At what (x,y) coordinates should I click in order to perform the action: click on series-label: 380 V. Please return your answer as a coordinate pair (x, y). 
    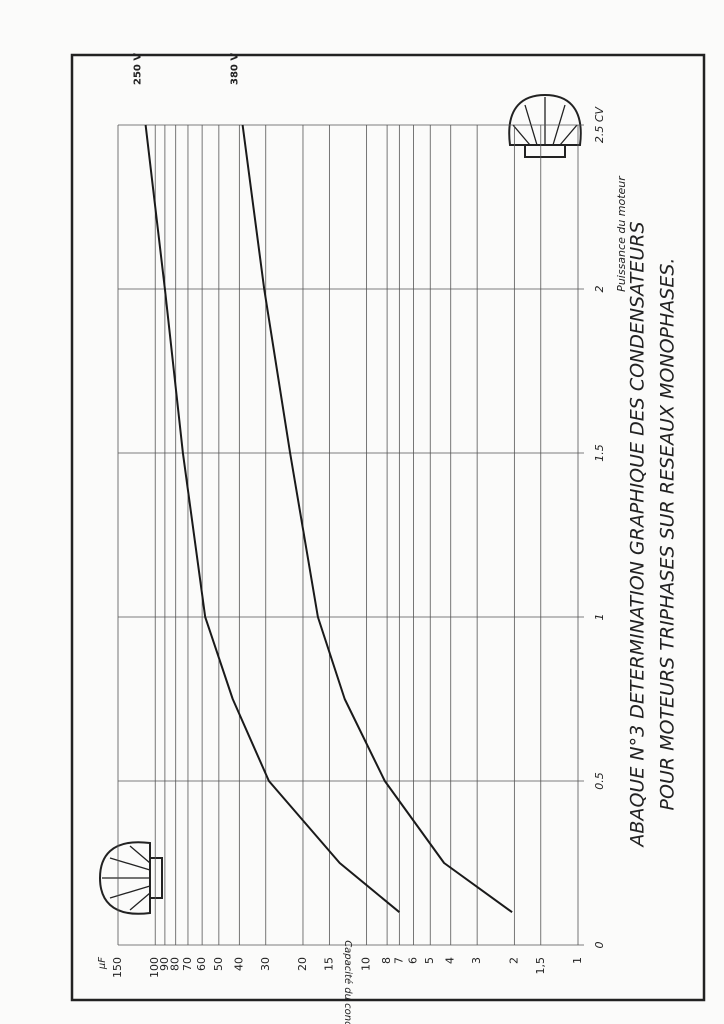
    Looking at the image, I should click on (235, 69).